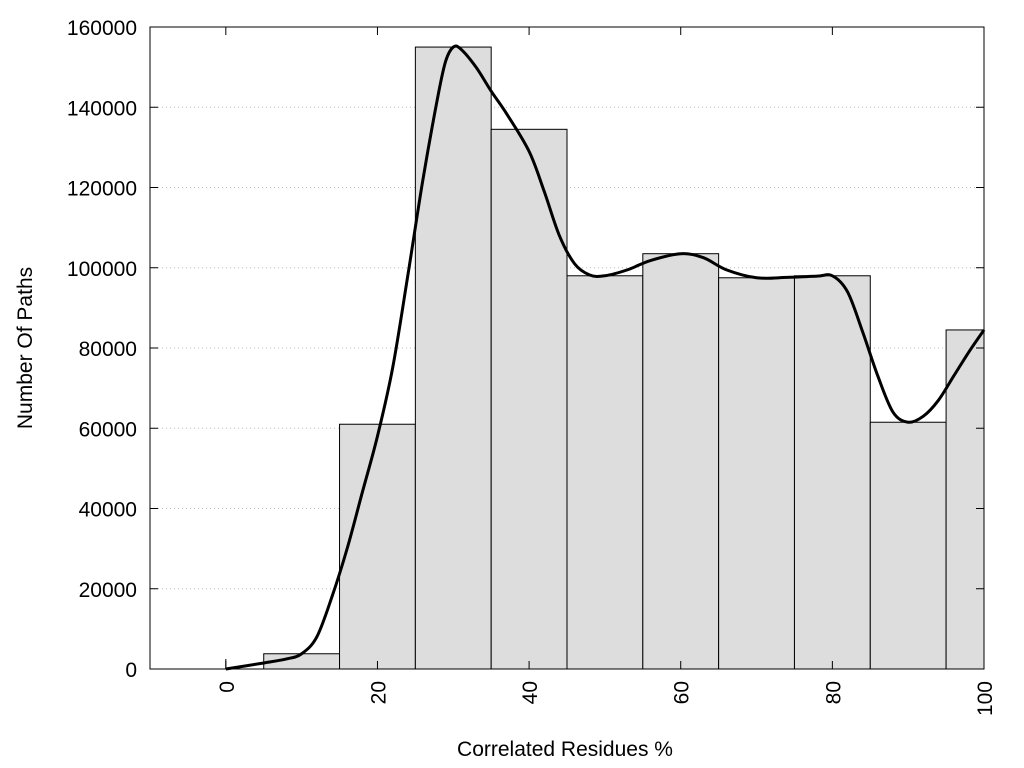 This screenshot has height=768, width=1024. What do you see at coordinates (227, 687) in the screenshot?
I see `x-tick-label: 0` at bounding box center [227, 687].